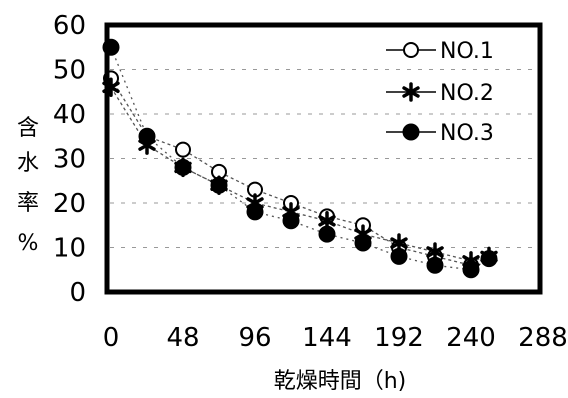 The width and height of the screenshot is (568, 398). I want to click on y-axis-title-char: 含, so click(28, 128).